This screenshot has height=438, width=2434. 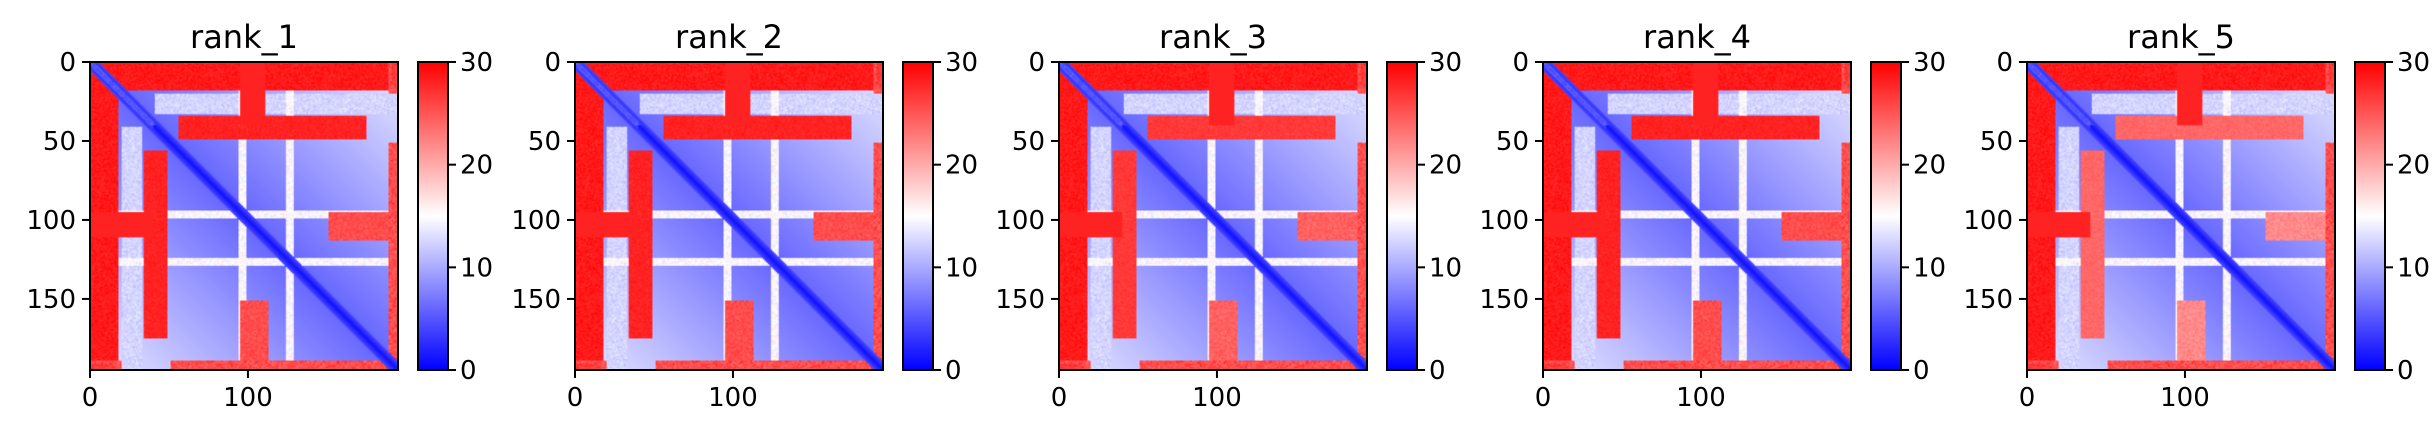 What do you see at coordinates (2181, 37) in the screenshot?
I see `panel-title: rank_5` at bounding box center [2181, 37].